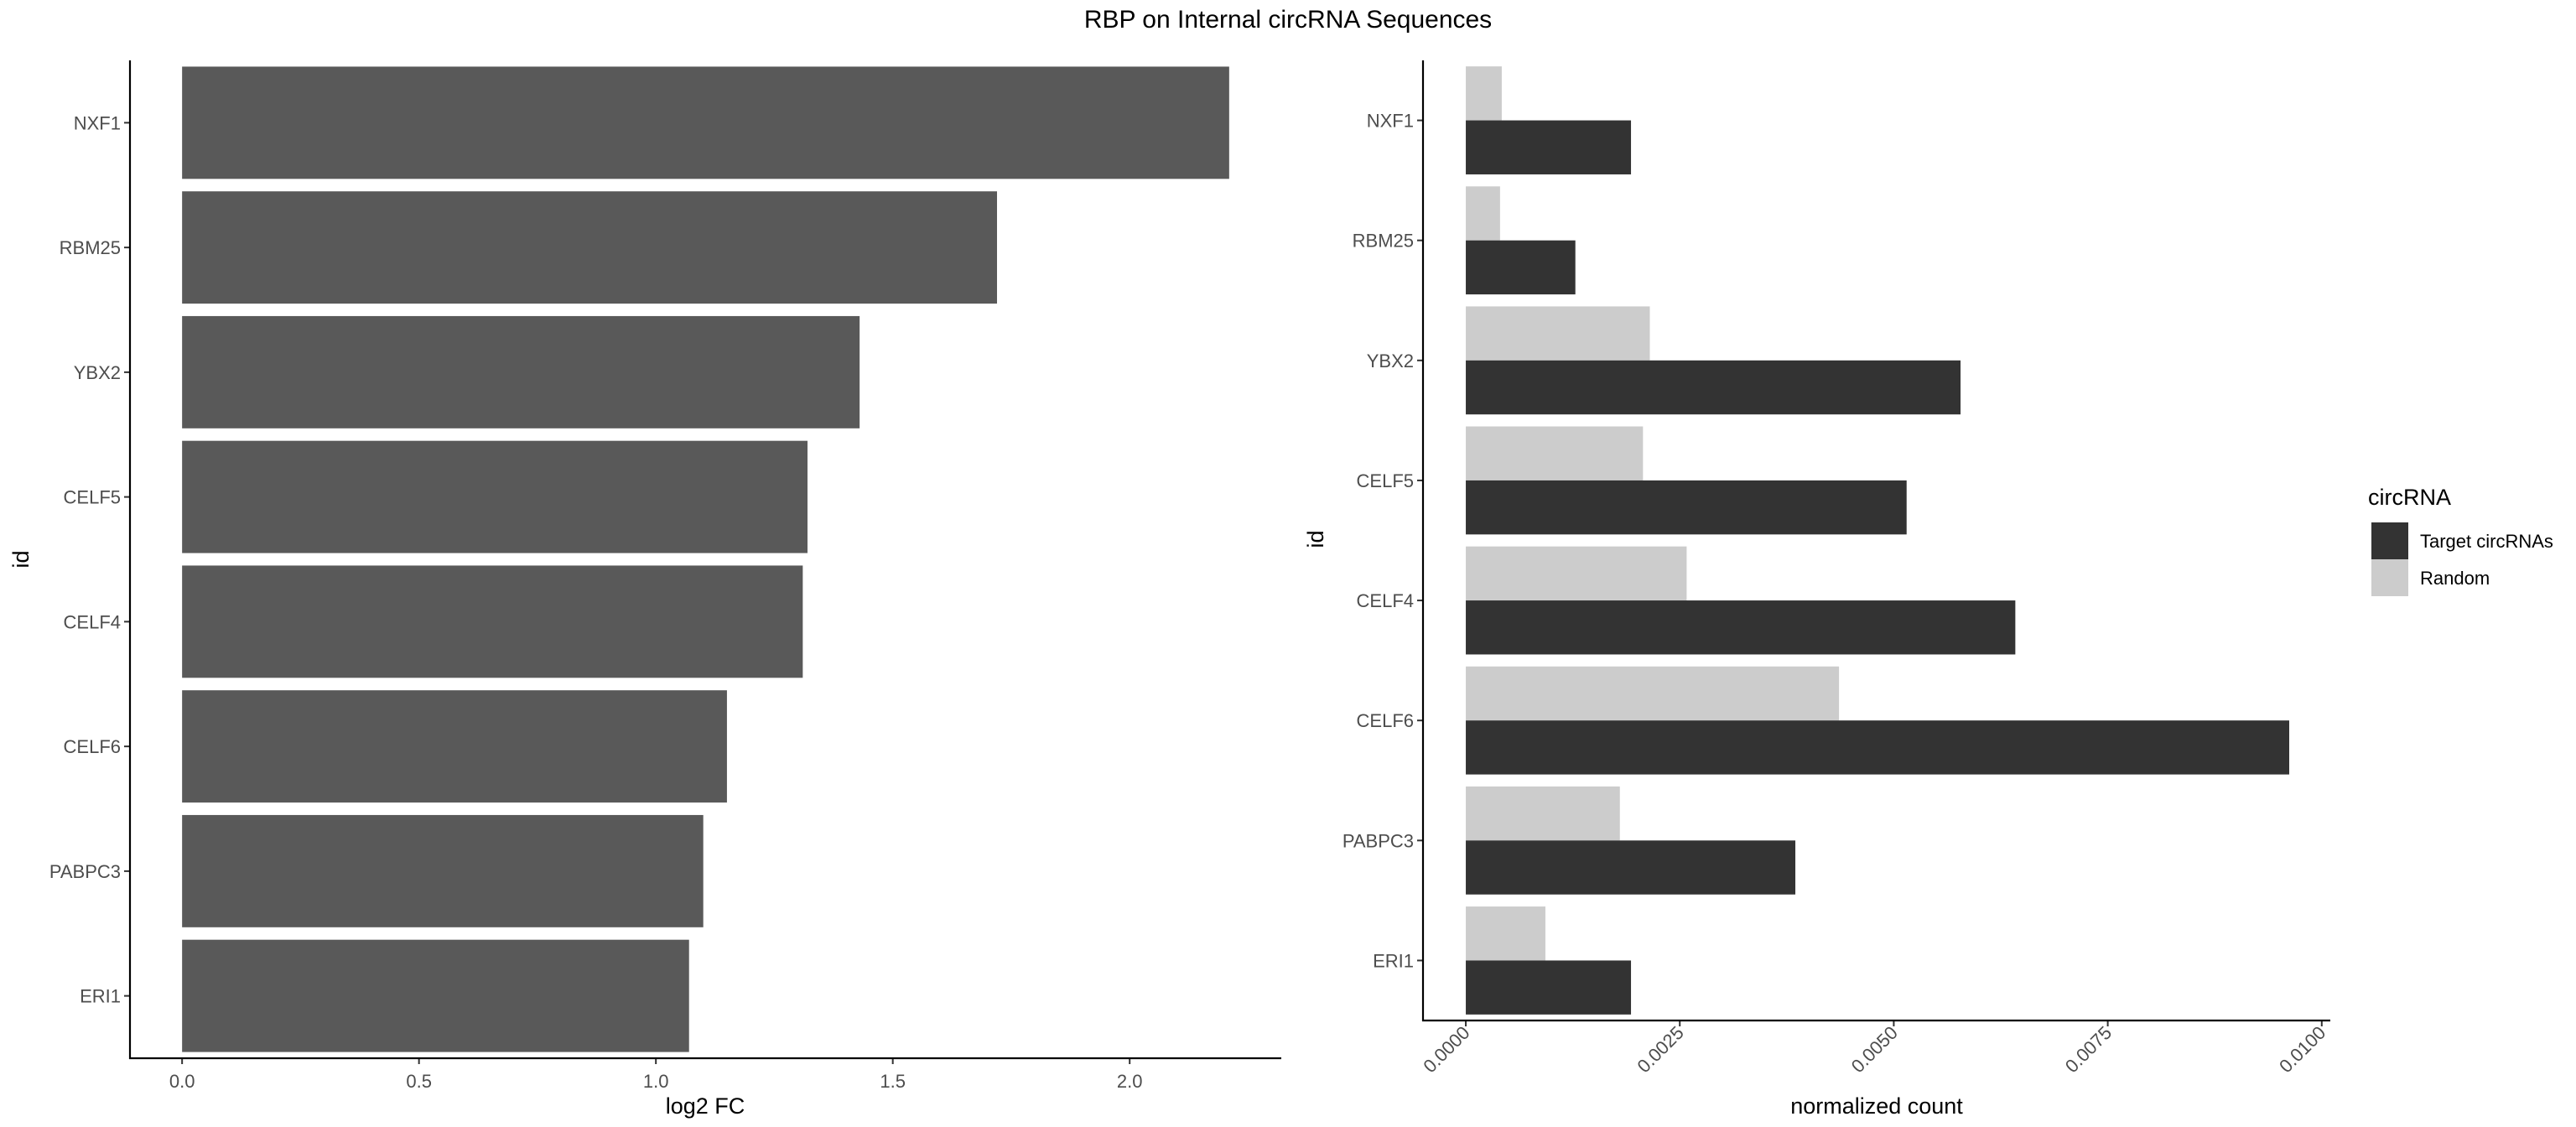 Image resolution: width=2576 pixels, height=1127 pixels. What do you see at coordinates (1631, 868) in the screenshot?
I see `right-bar-target-pabpc3` at bounding box center [1631, 868].